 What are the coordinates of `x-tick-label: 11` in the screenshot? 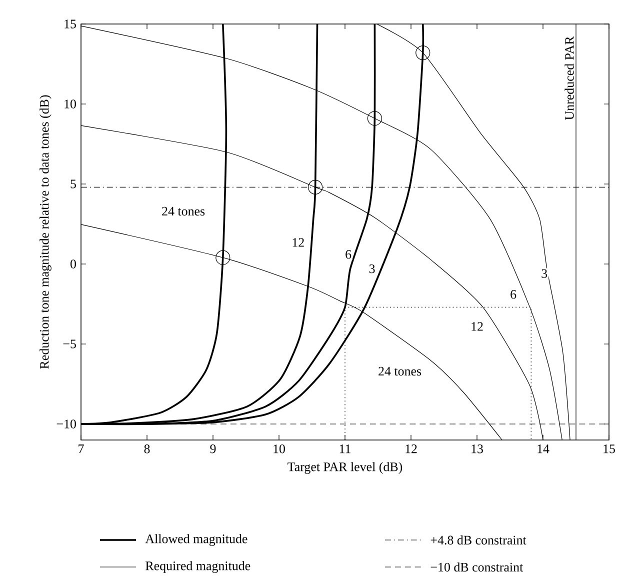 It's located at (345, 449).